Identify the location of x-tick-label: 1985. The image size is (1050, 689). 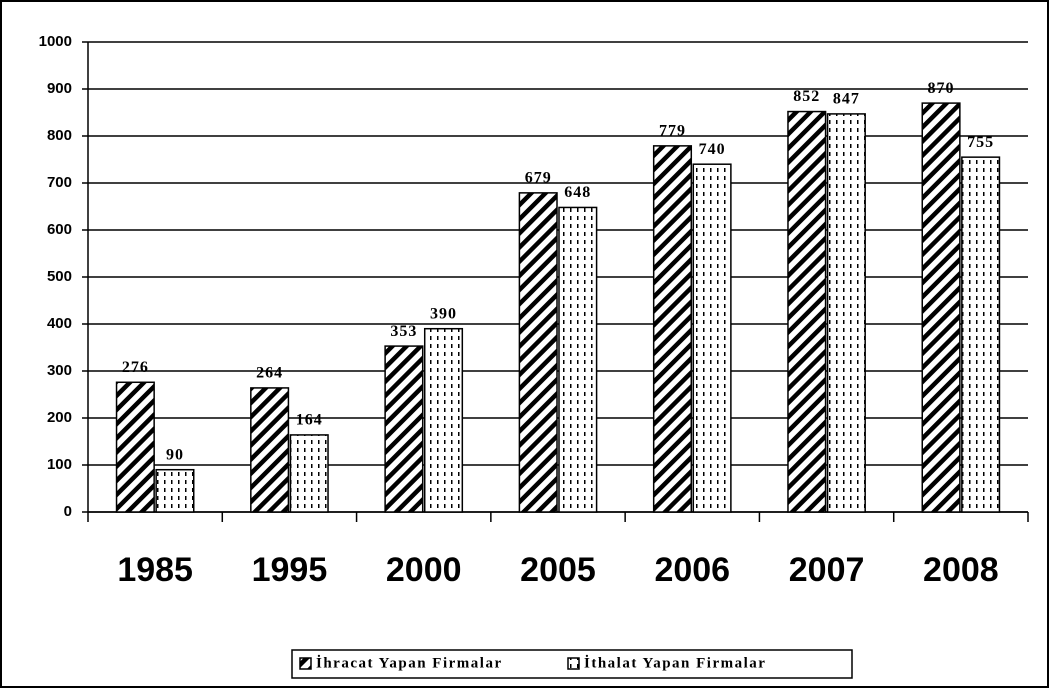
(155, 570).